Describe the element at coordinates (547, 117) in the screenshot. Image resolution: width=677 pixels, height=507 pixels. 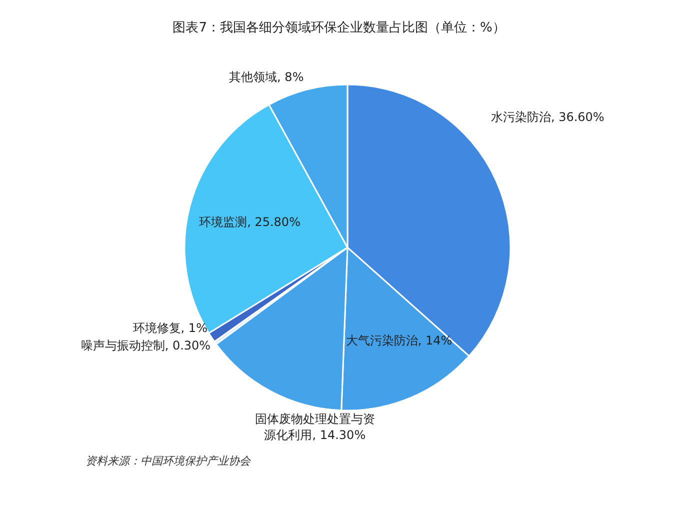
I see `slice-label: 水污染防治, 36.60%` at that location.